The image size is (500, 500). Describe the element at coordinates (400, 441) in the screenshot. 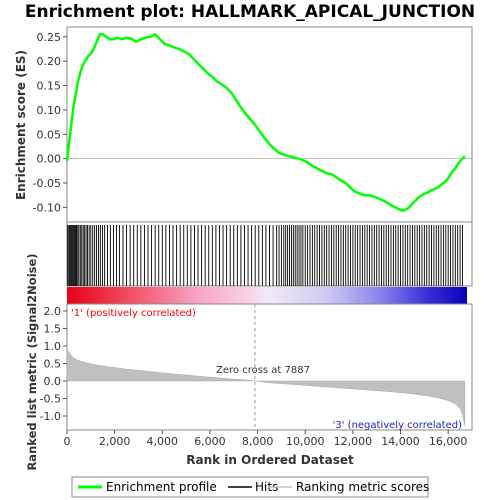

I see `x-tick-label: 14,000` at that location.